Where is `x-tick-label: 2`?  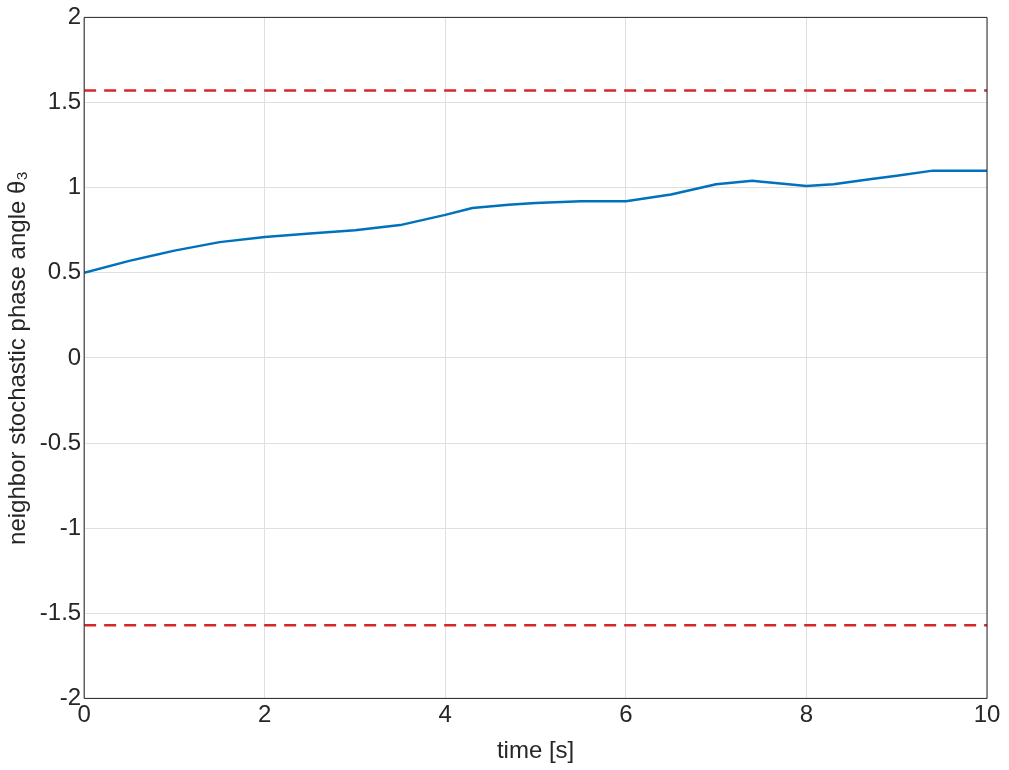 x-tick-label: 2 is located at coordinates (265, 714).